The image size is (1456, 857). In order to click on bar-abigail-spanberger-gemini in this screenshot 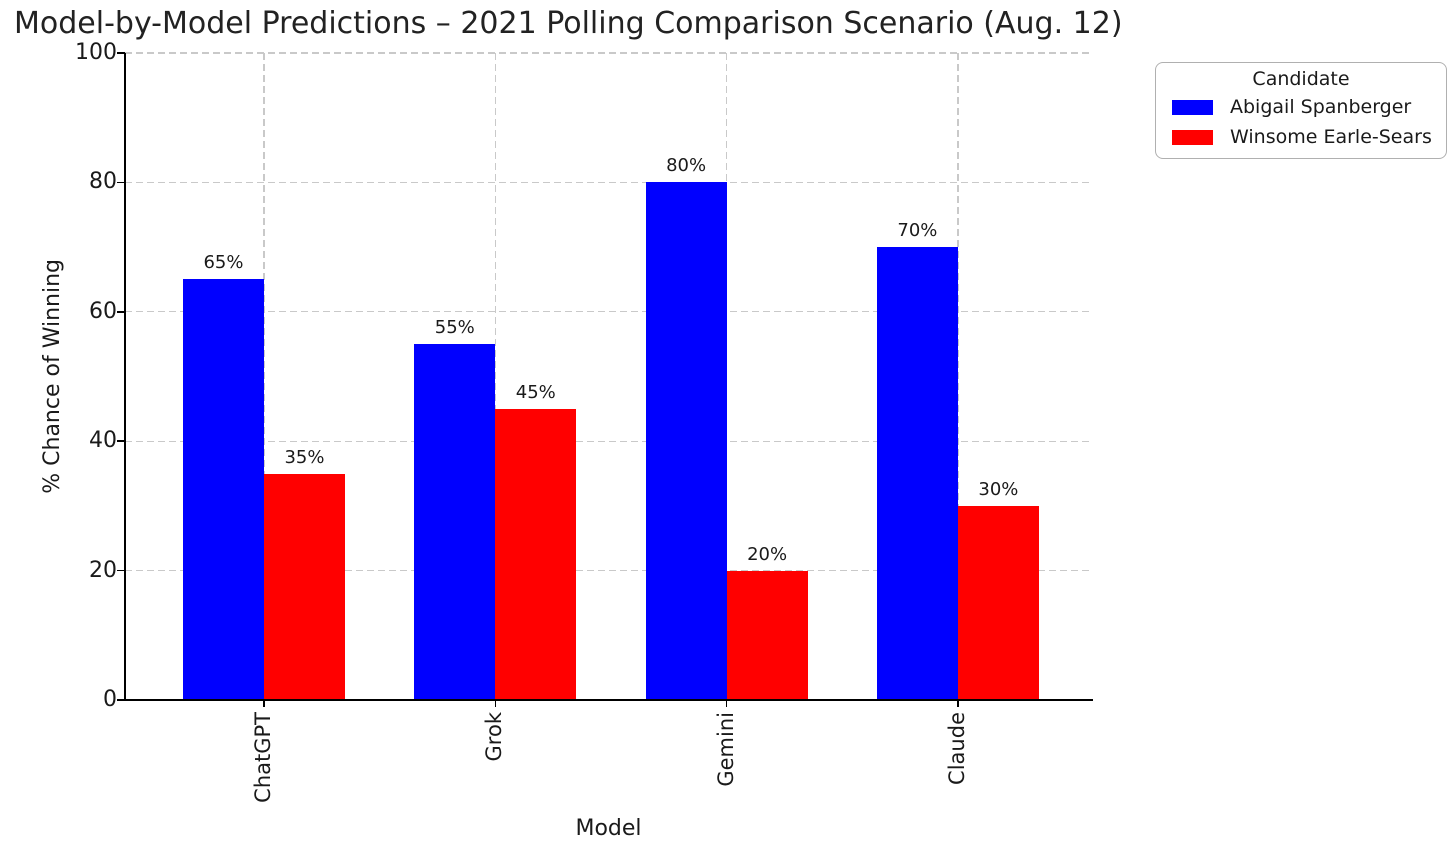, I will do `click(686, 441)`.